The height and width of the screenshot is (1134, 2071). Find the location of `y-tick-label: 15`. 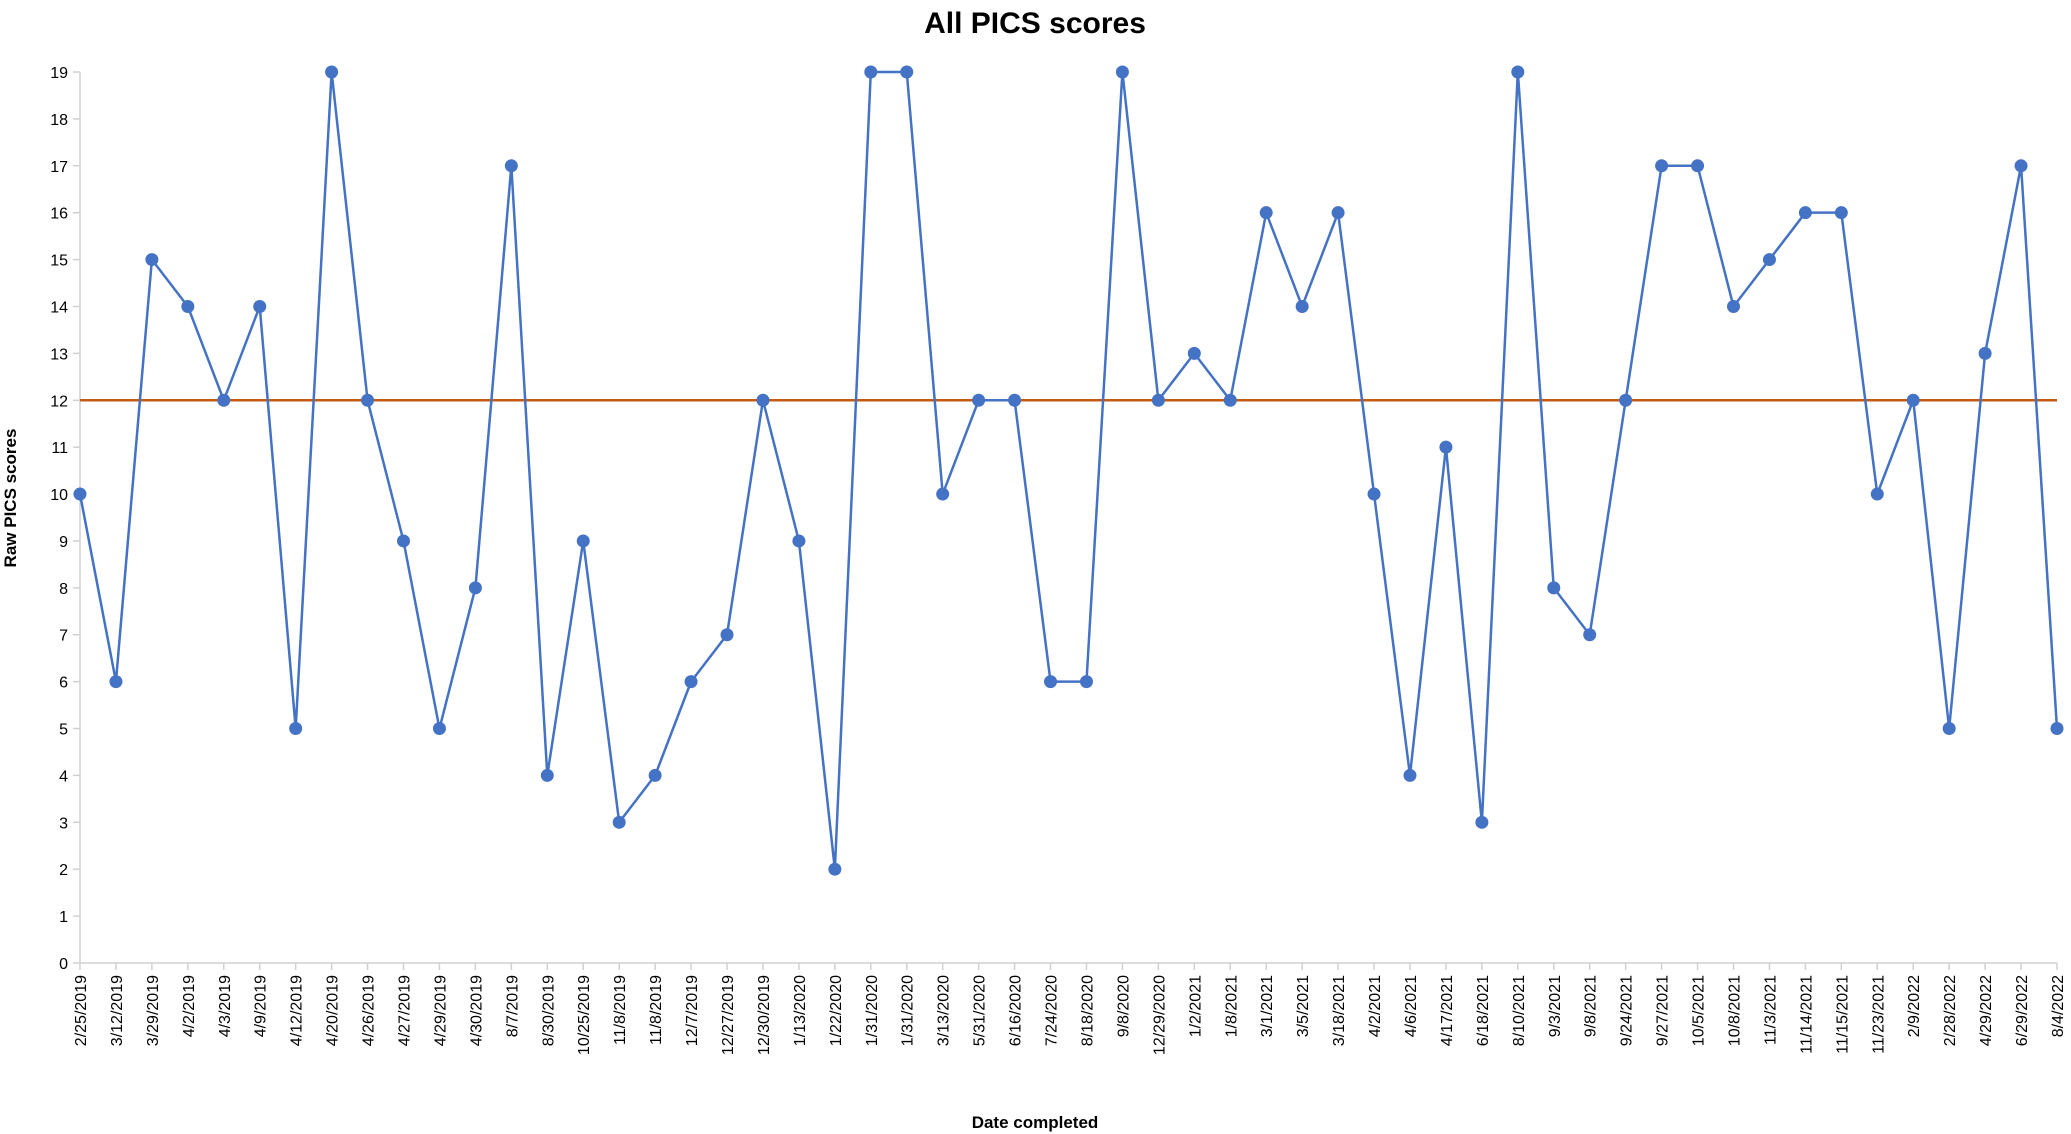

y-tick-label: 15 is located at coordinates (59, 261).